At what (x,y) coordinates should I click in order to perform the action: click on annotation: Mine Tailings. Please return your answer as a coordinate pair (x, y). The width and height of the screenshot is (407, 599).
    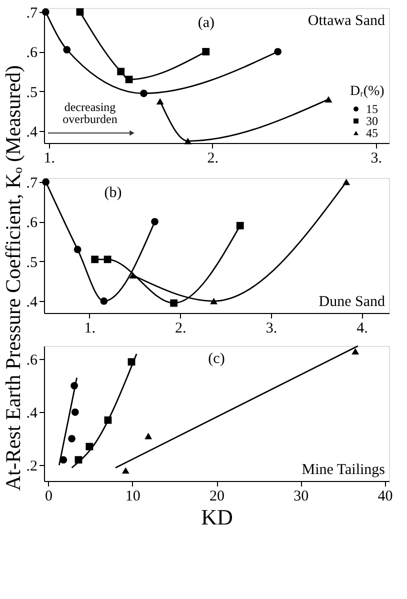
    Looking at the image, I should click on (344, 470).